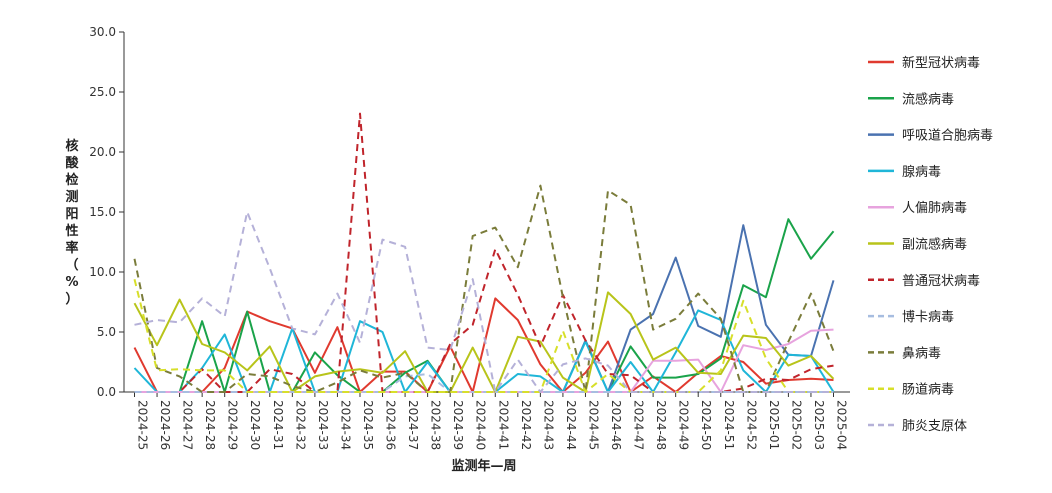 The height and width of the screenshot is (493, 1052). What do you see at coordinates (924, 281) in the screenshot?
I see `legend-item: 普通冠状病毒` at bounding box center [924, 281].